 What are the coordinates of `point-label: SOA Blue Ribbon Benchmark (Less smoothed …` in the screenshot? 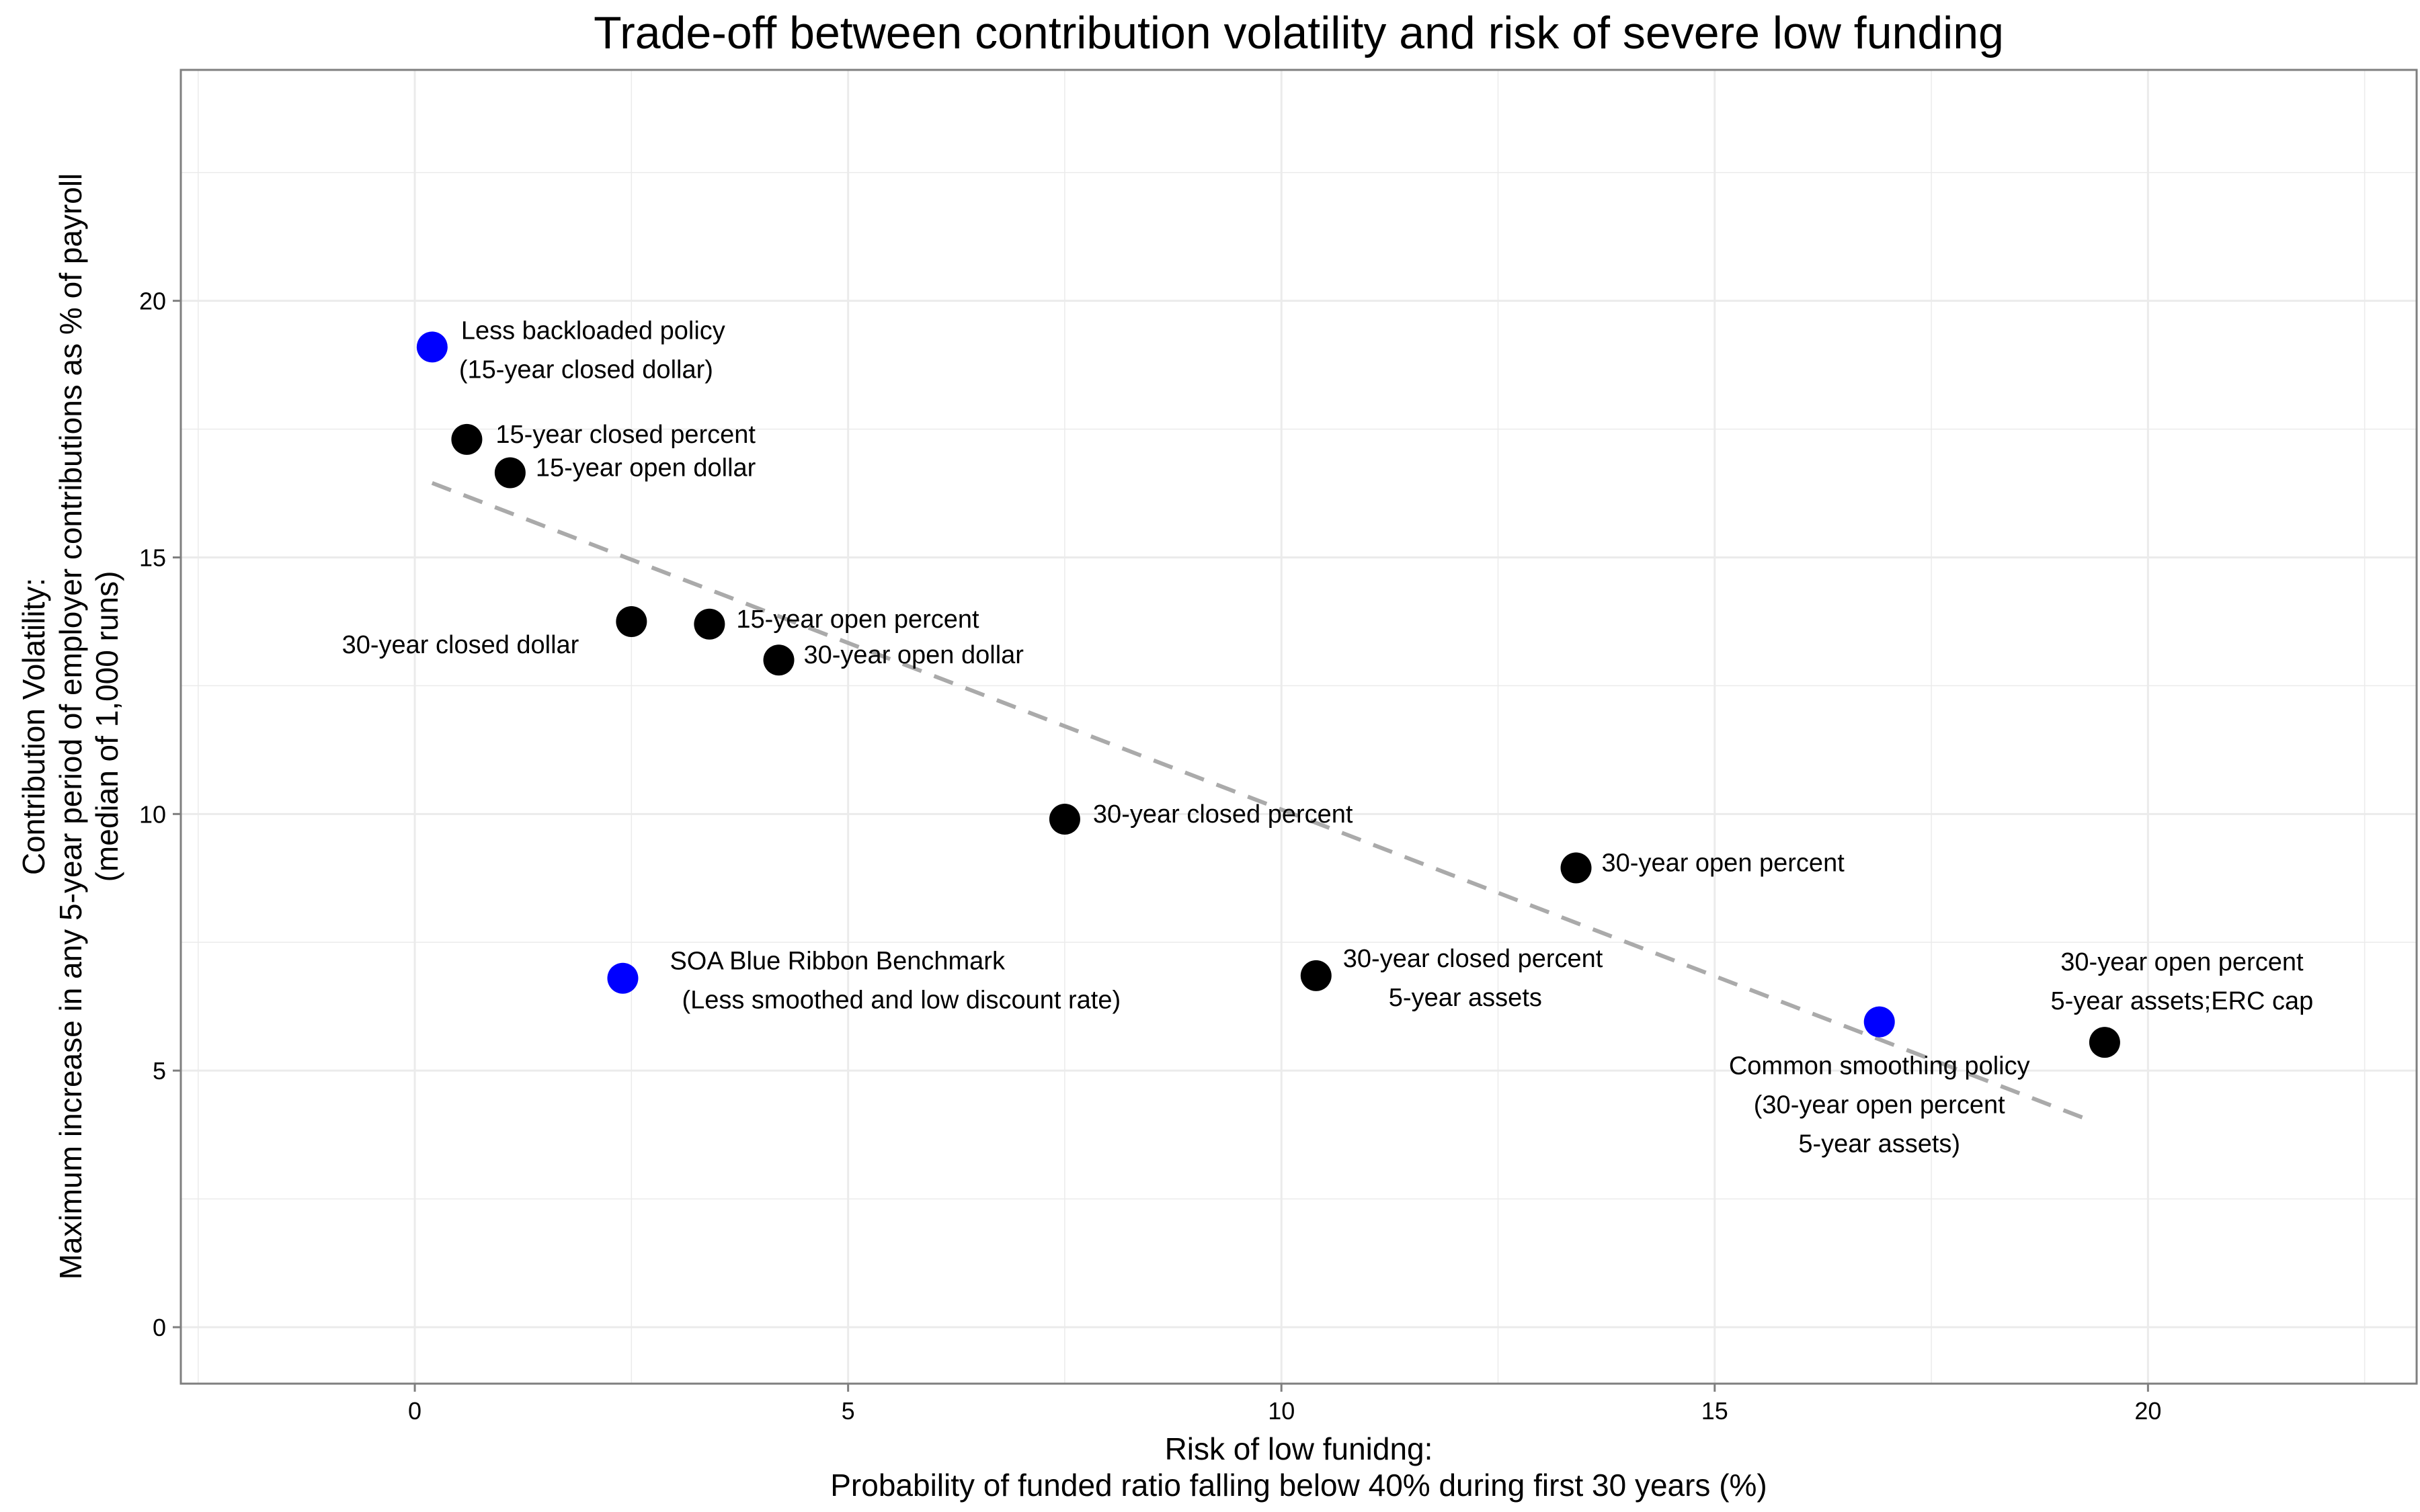 It's located at (895, 981).